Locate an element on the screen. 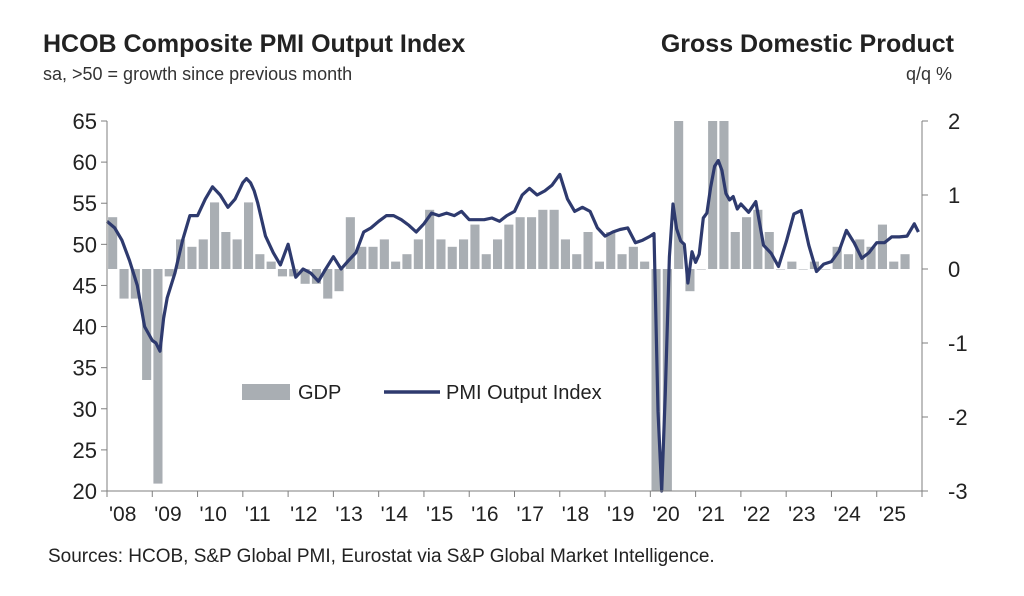 The width and height of the screenshot is (1024, 596). x-axis-tick-label: '14 is located at coordinates (395, 514).